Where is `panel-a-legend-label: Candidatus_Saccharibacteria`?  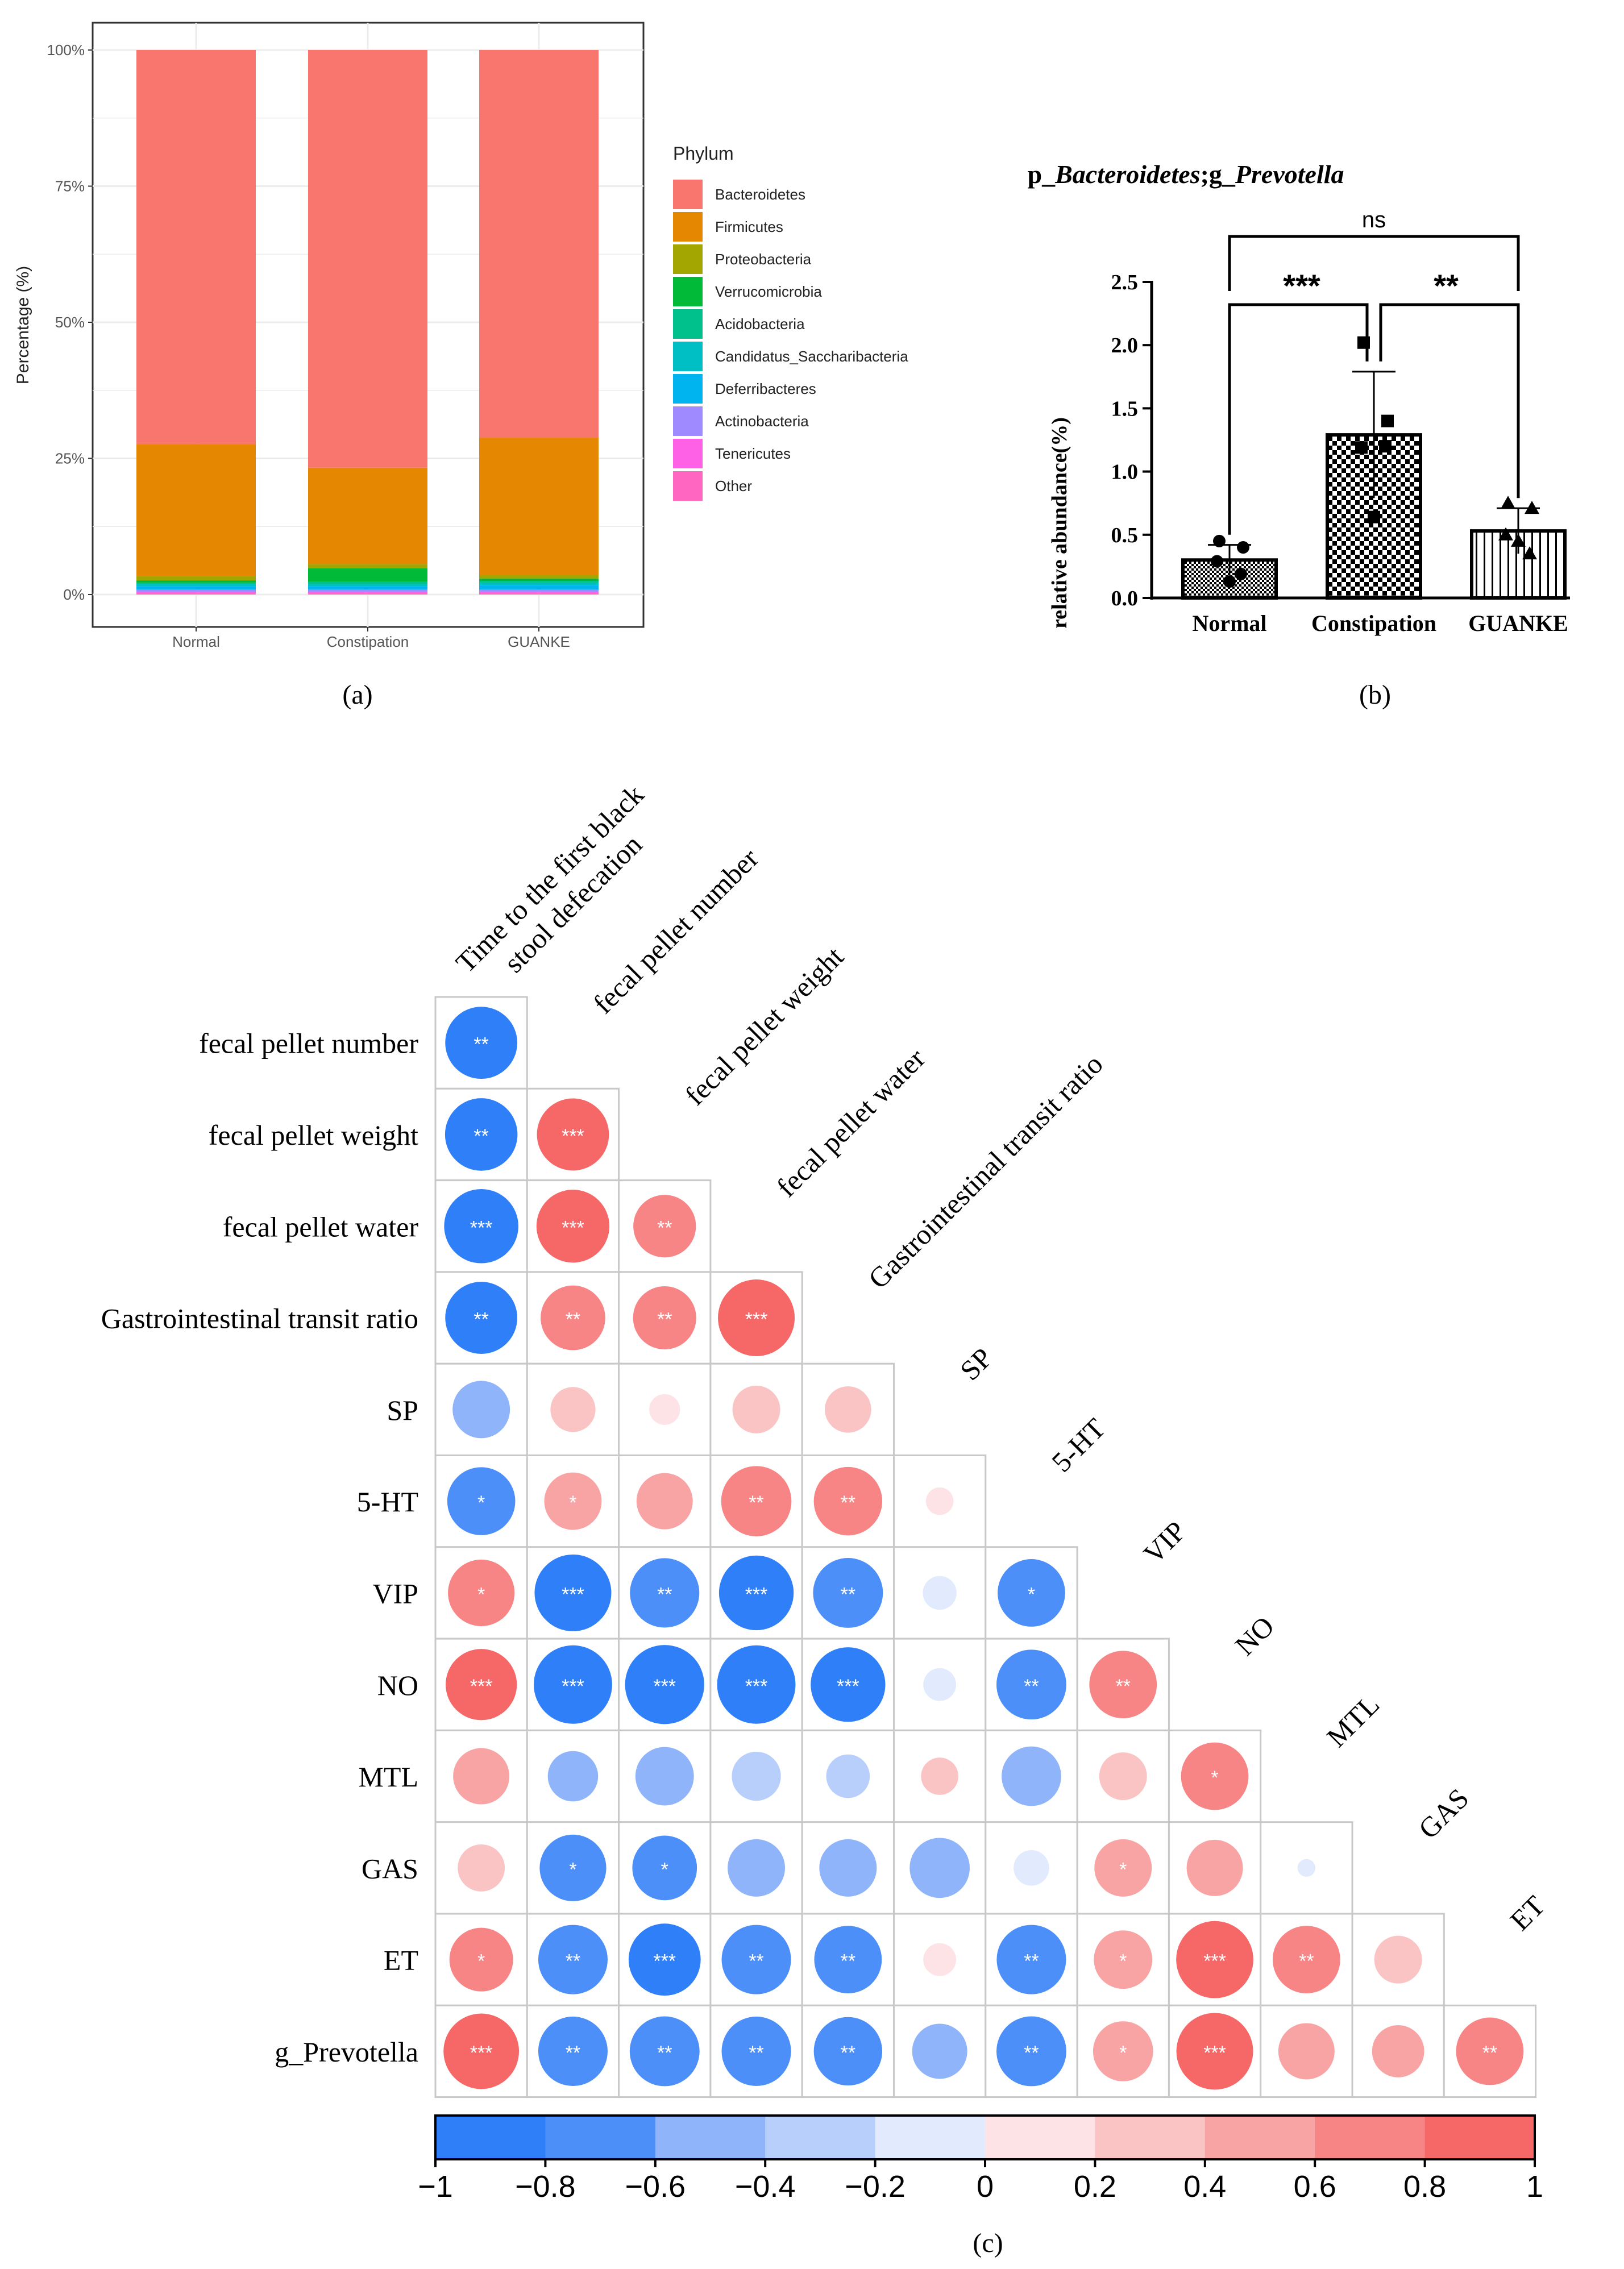
panel-a-legend-label: Candidatus_Saccharibacteria is located at coordinates (811, 356).